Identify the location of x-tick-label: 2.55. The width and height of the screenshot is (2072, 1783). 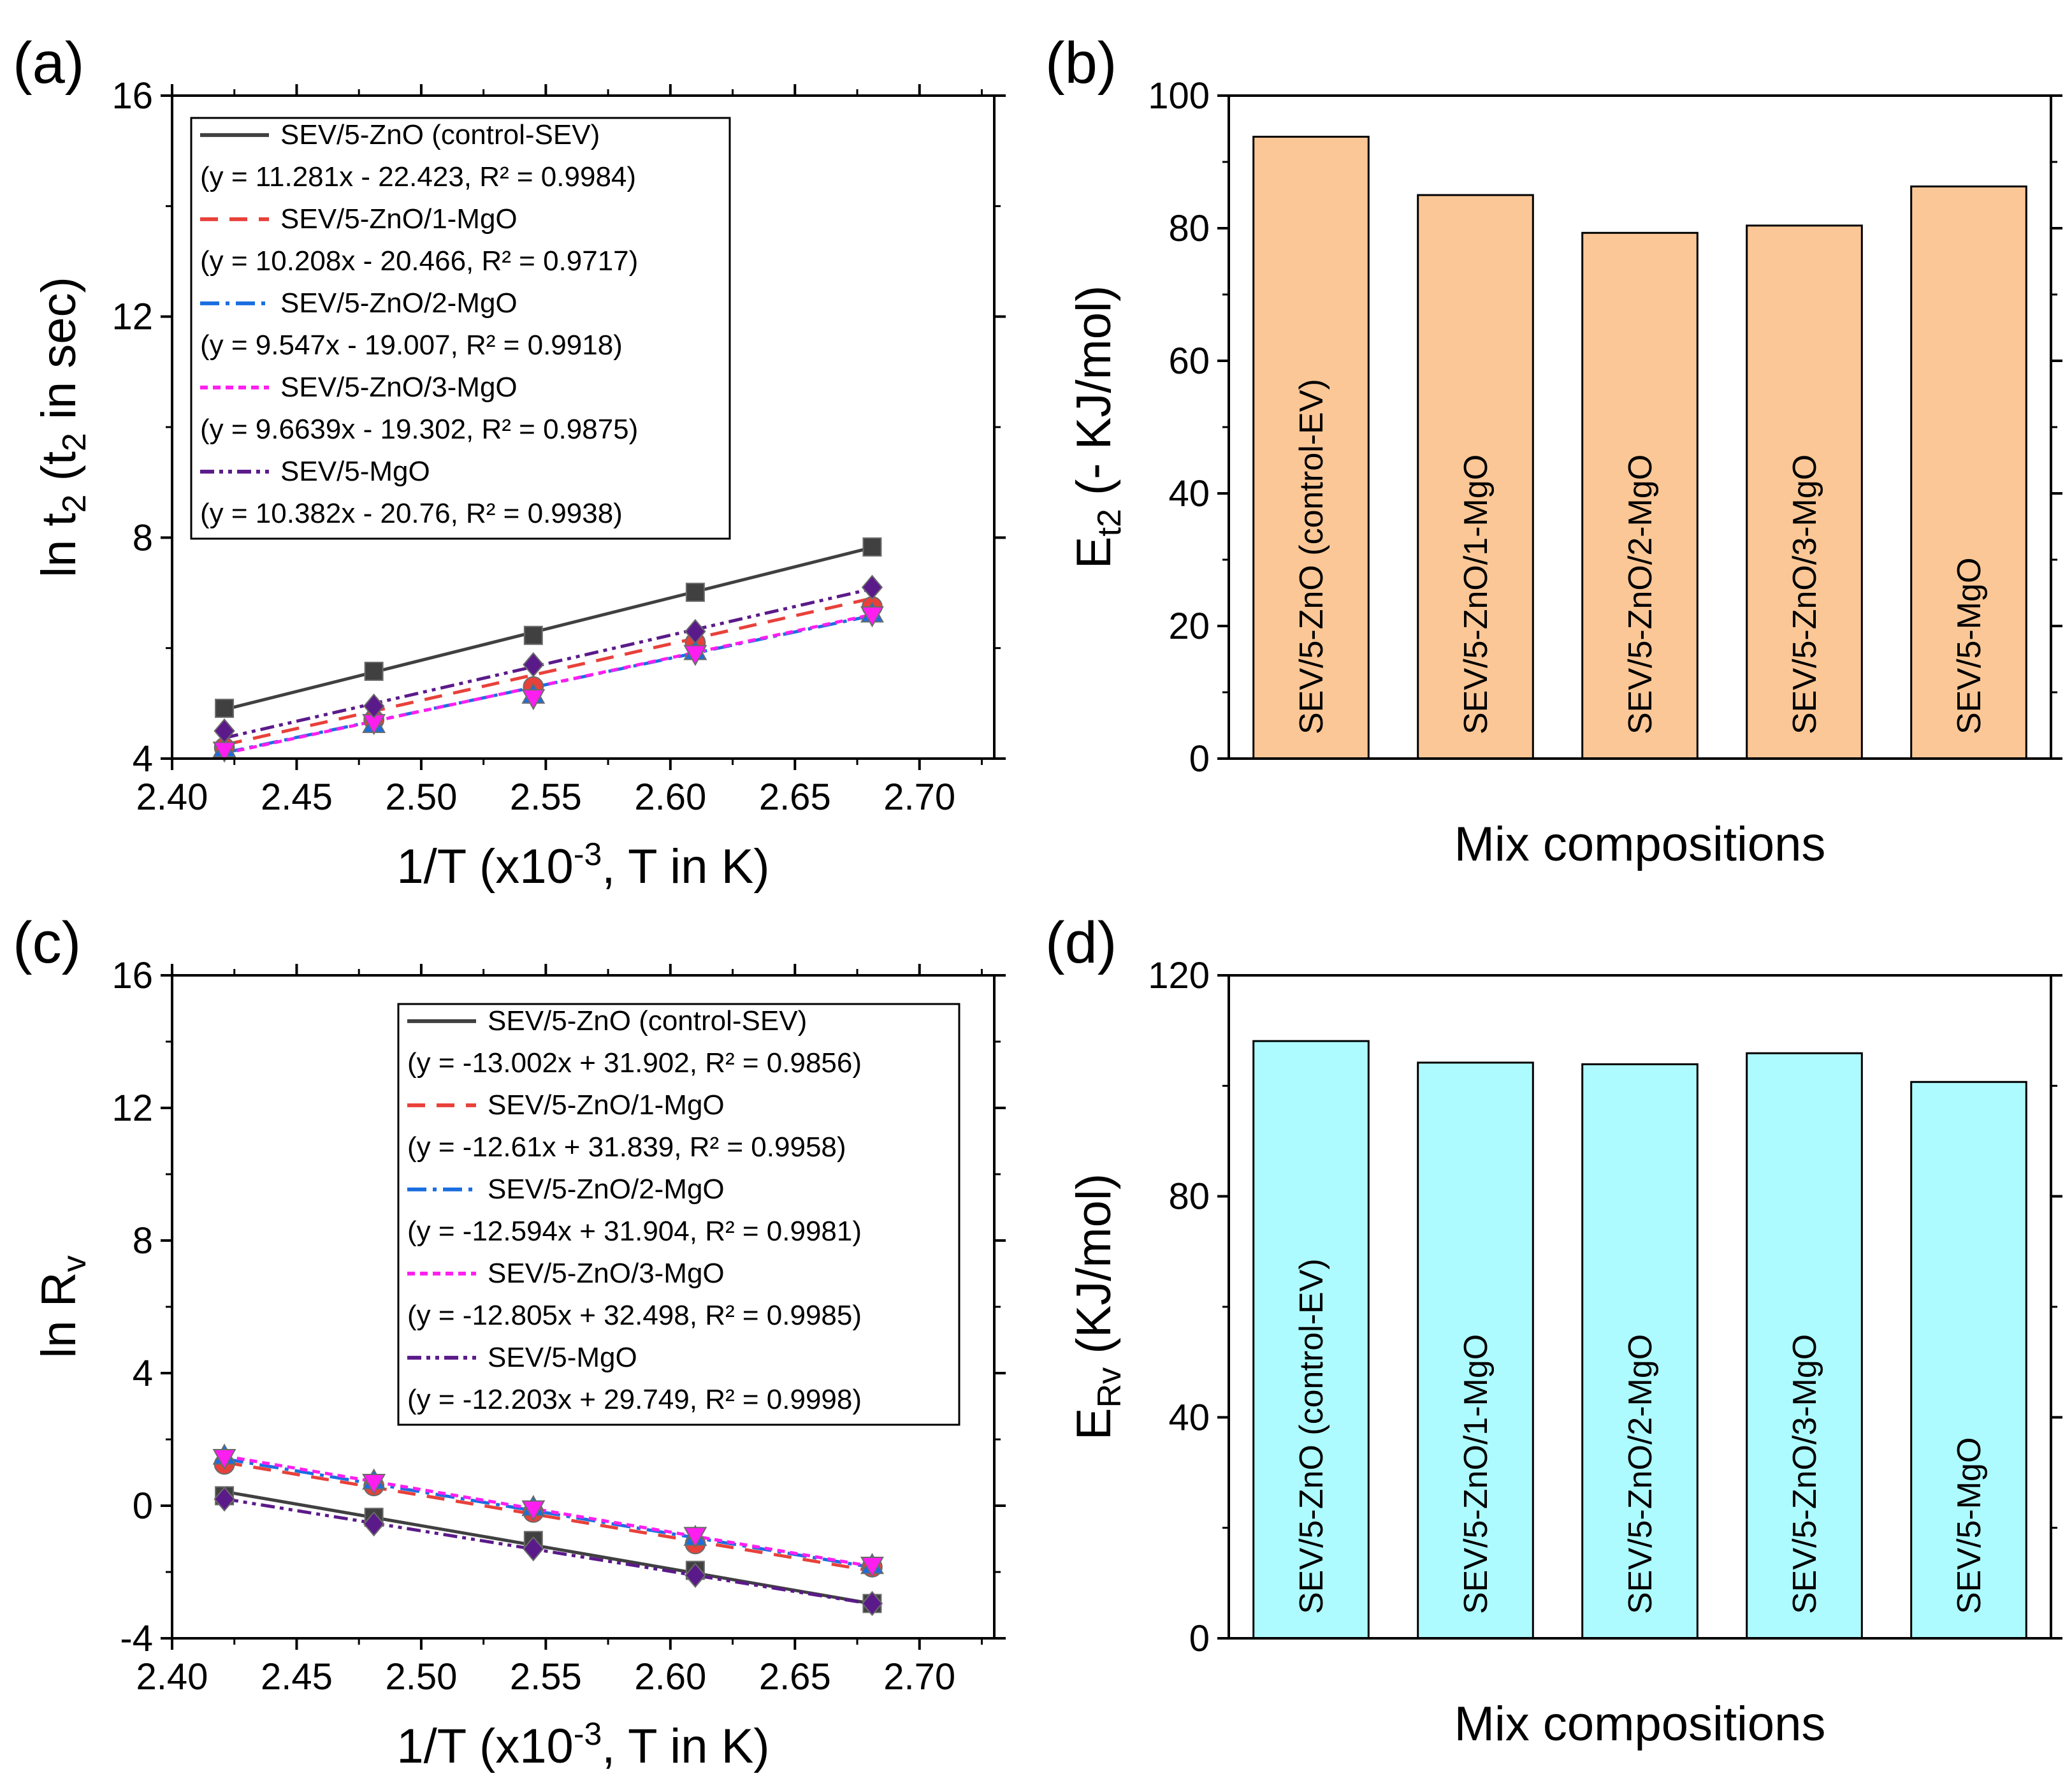
(546, 1677).